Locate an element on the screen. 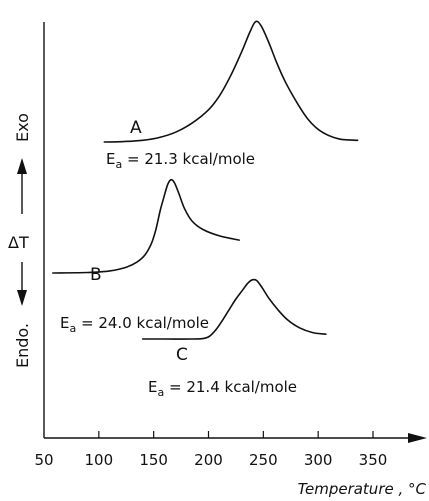 This screenshot has width=429, height=501. dta-curve-c is located at coordinates (234, 309).